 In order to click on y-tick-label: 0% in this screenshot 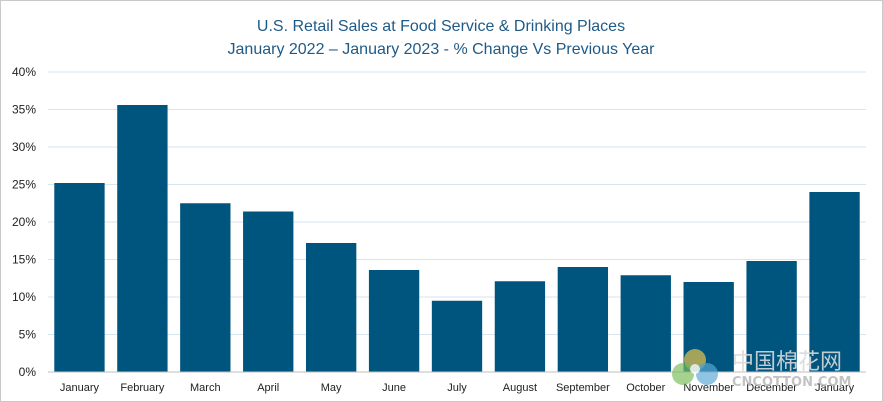, I will do `click(28, 372)`.